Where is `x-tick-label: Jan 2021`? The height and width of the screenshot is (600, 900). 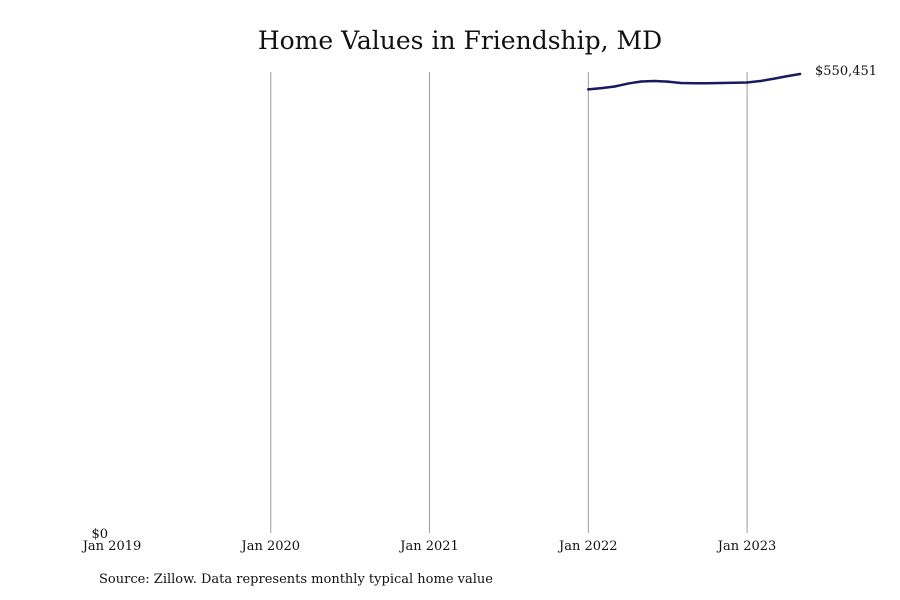 x-tick-label: Jan 2021 is located at coordinates (428, 546).